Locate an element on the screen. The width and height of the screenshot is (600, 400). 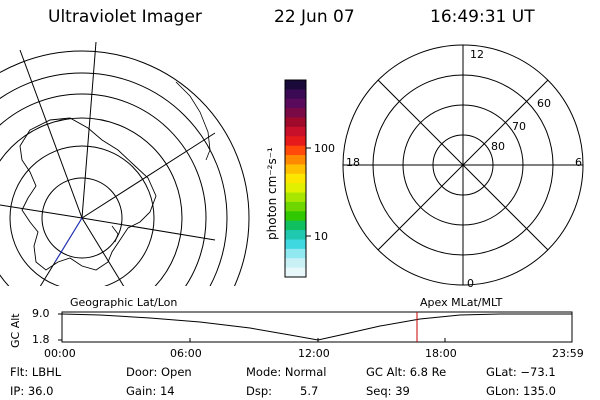
info-door: Door: Open is located at coordinates (159, 372).